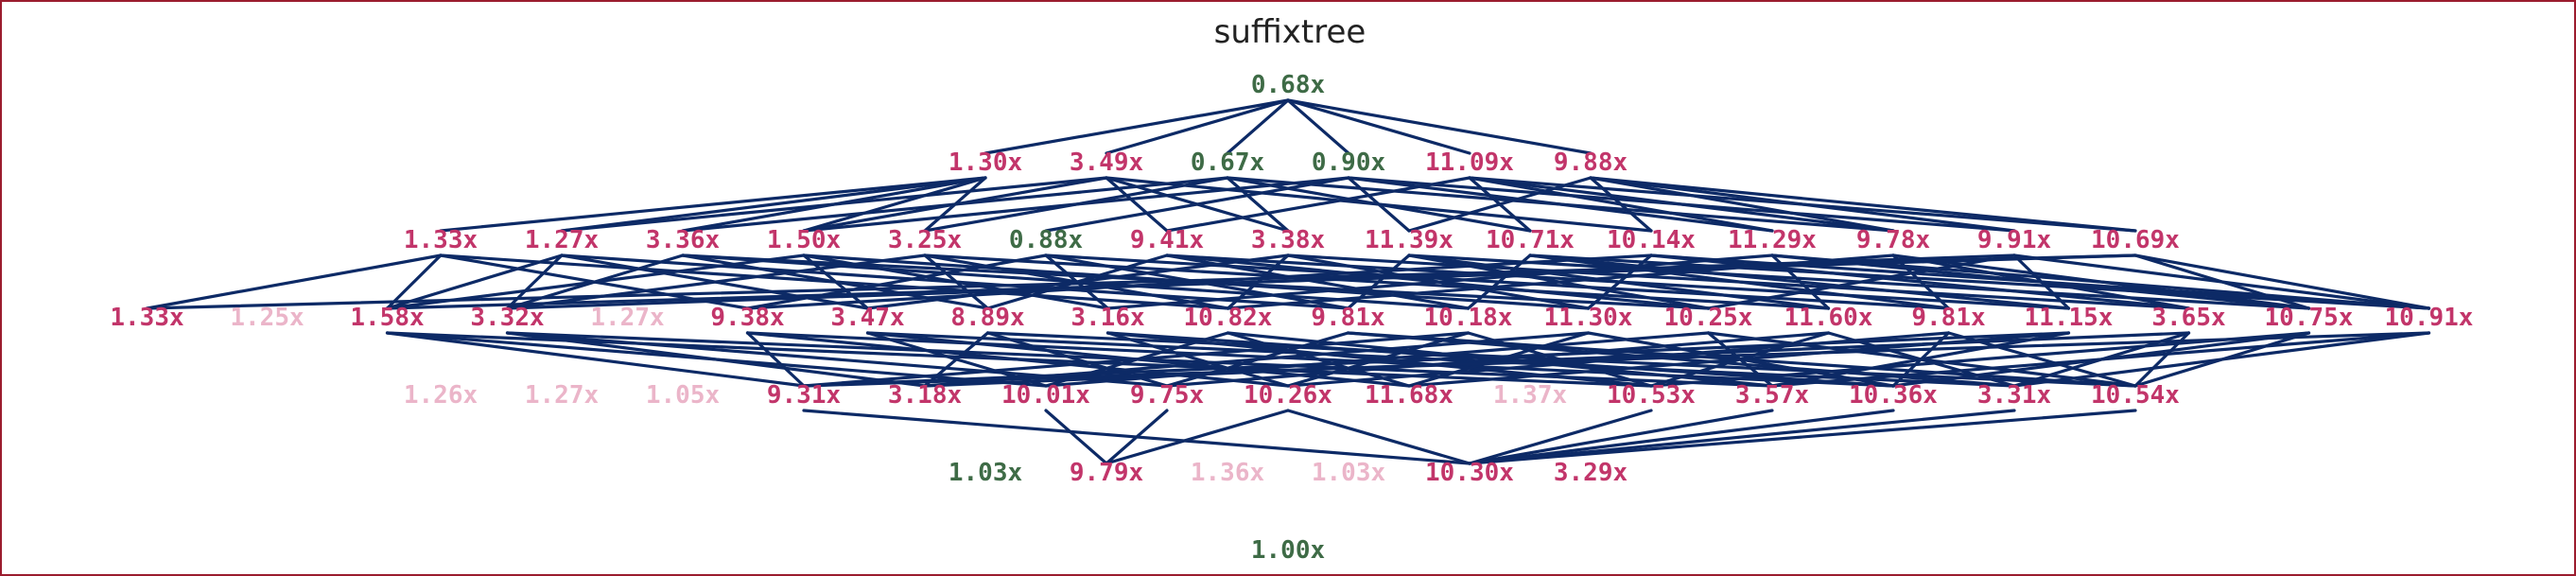 Image resolution: width=2576 pixels, height=576 pixels. Describe the element at coordinates (683, 240) in the screenshot. I see `node-label-l2-2: 3.36x` at that location.